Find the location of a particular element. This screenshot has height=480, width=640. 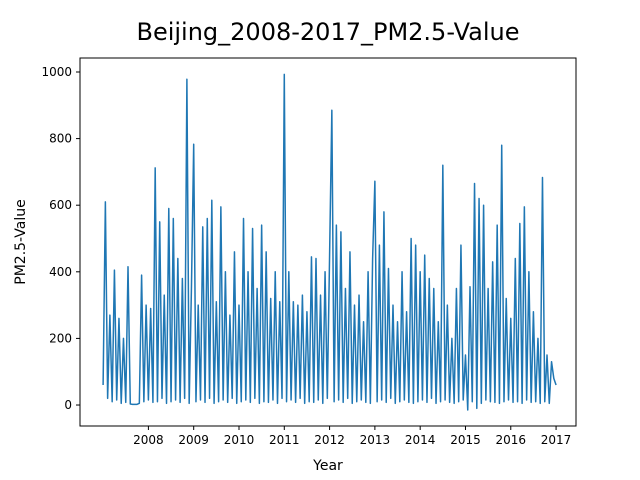

x-tick-label: 2008 is located at coordinates (148, 440).